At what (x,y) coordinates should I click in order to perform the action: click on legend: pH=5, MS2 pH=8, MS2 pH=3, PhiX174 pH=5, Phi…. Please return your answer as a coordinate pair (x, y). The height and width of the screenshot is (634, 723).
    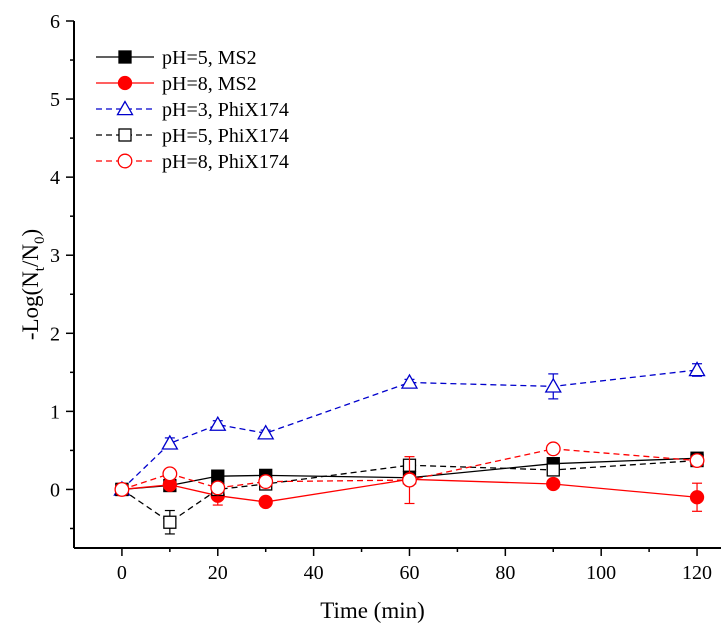
    Looking at the image, I should click on (192, 110).